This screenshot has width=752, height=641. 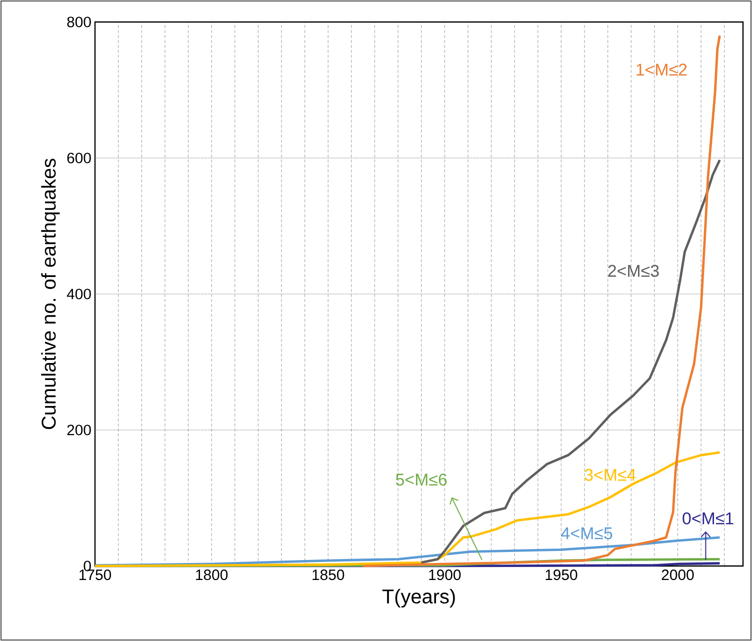 What do you see at coordinates (610, 474) in the screenshot?
I see `series-label: 3<M≤4` at bounding box center [610, 474].